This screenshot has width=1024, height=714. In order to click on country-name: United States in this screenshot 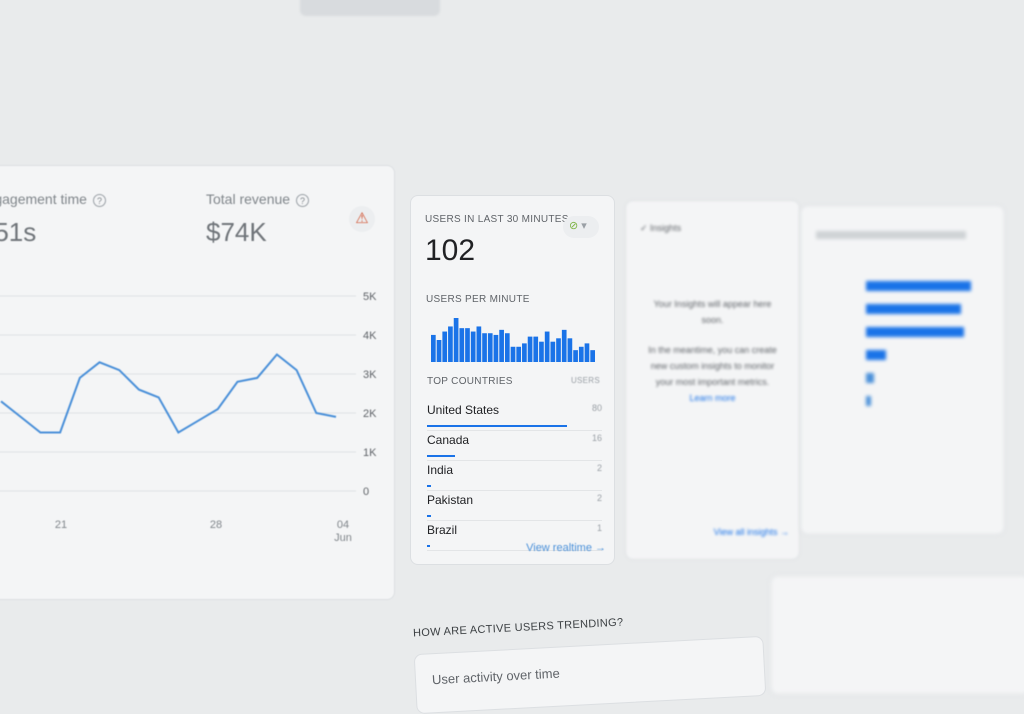, I will do `click(463, 410)`.